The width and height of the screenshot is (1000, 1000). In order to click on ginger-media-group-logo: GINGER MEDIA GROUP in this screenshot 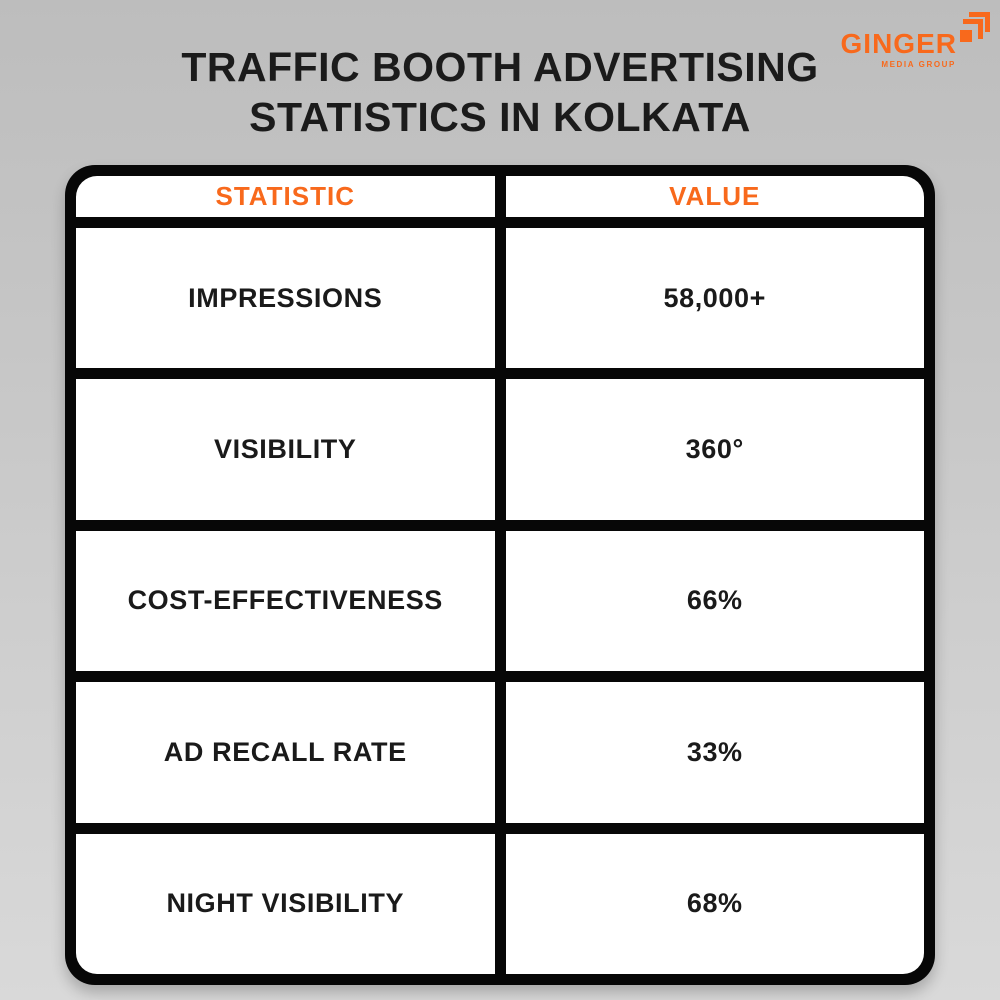, I will do `click(895, 44)`.